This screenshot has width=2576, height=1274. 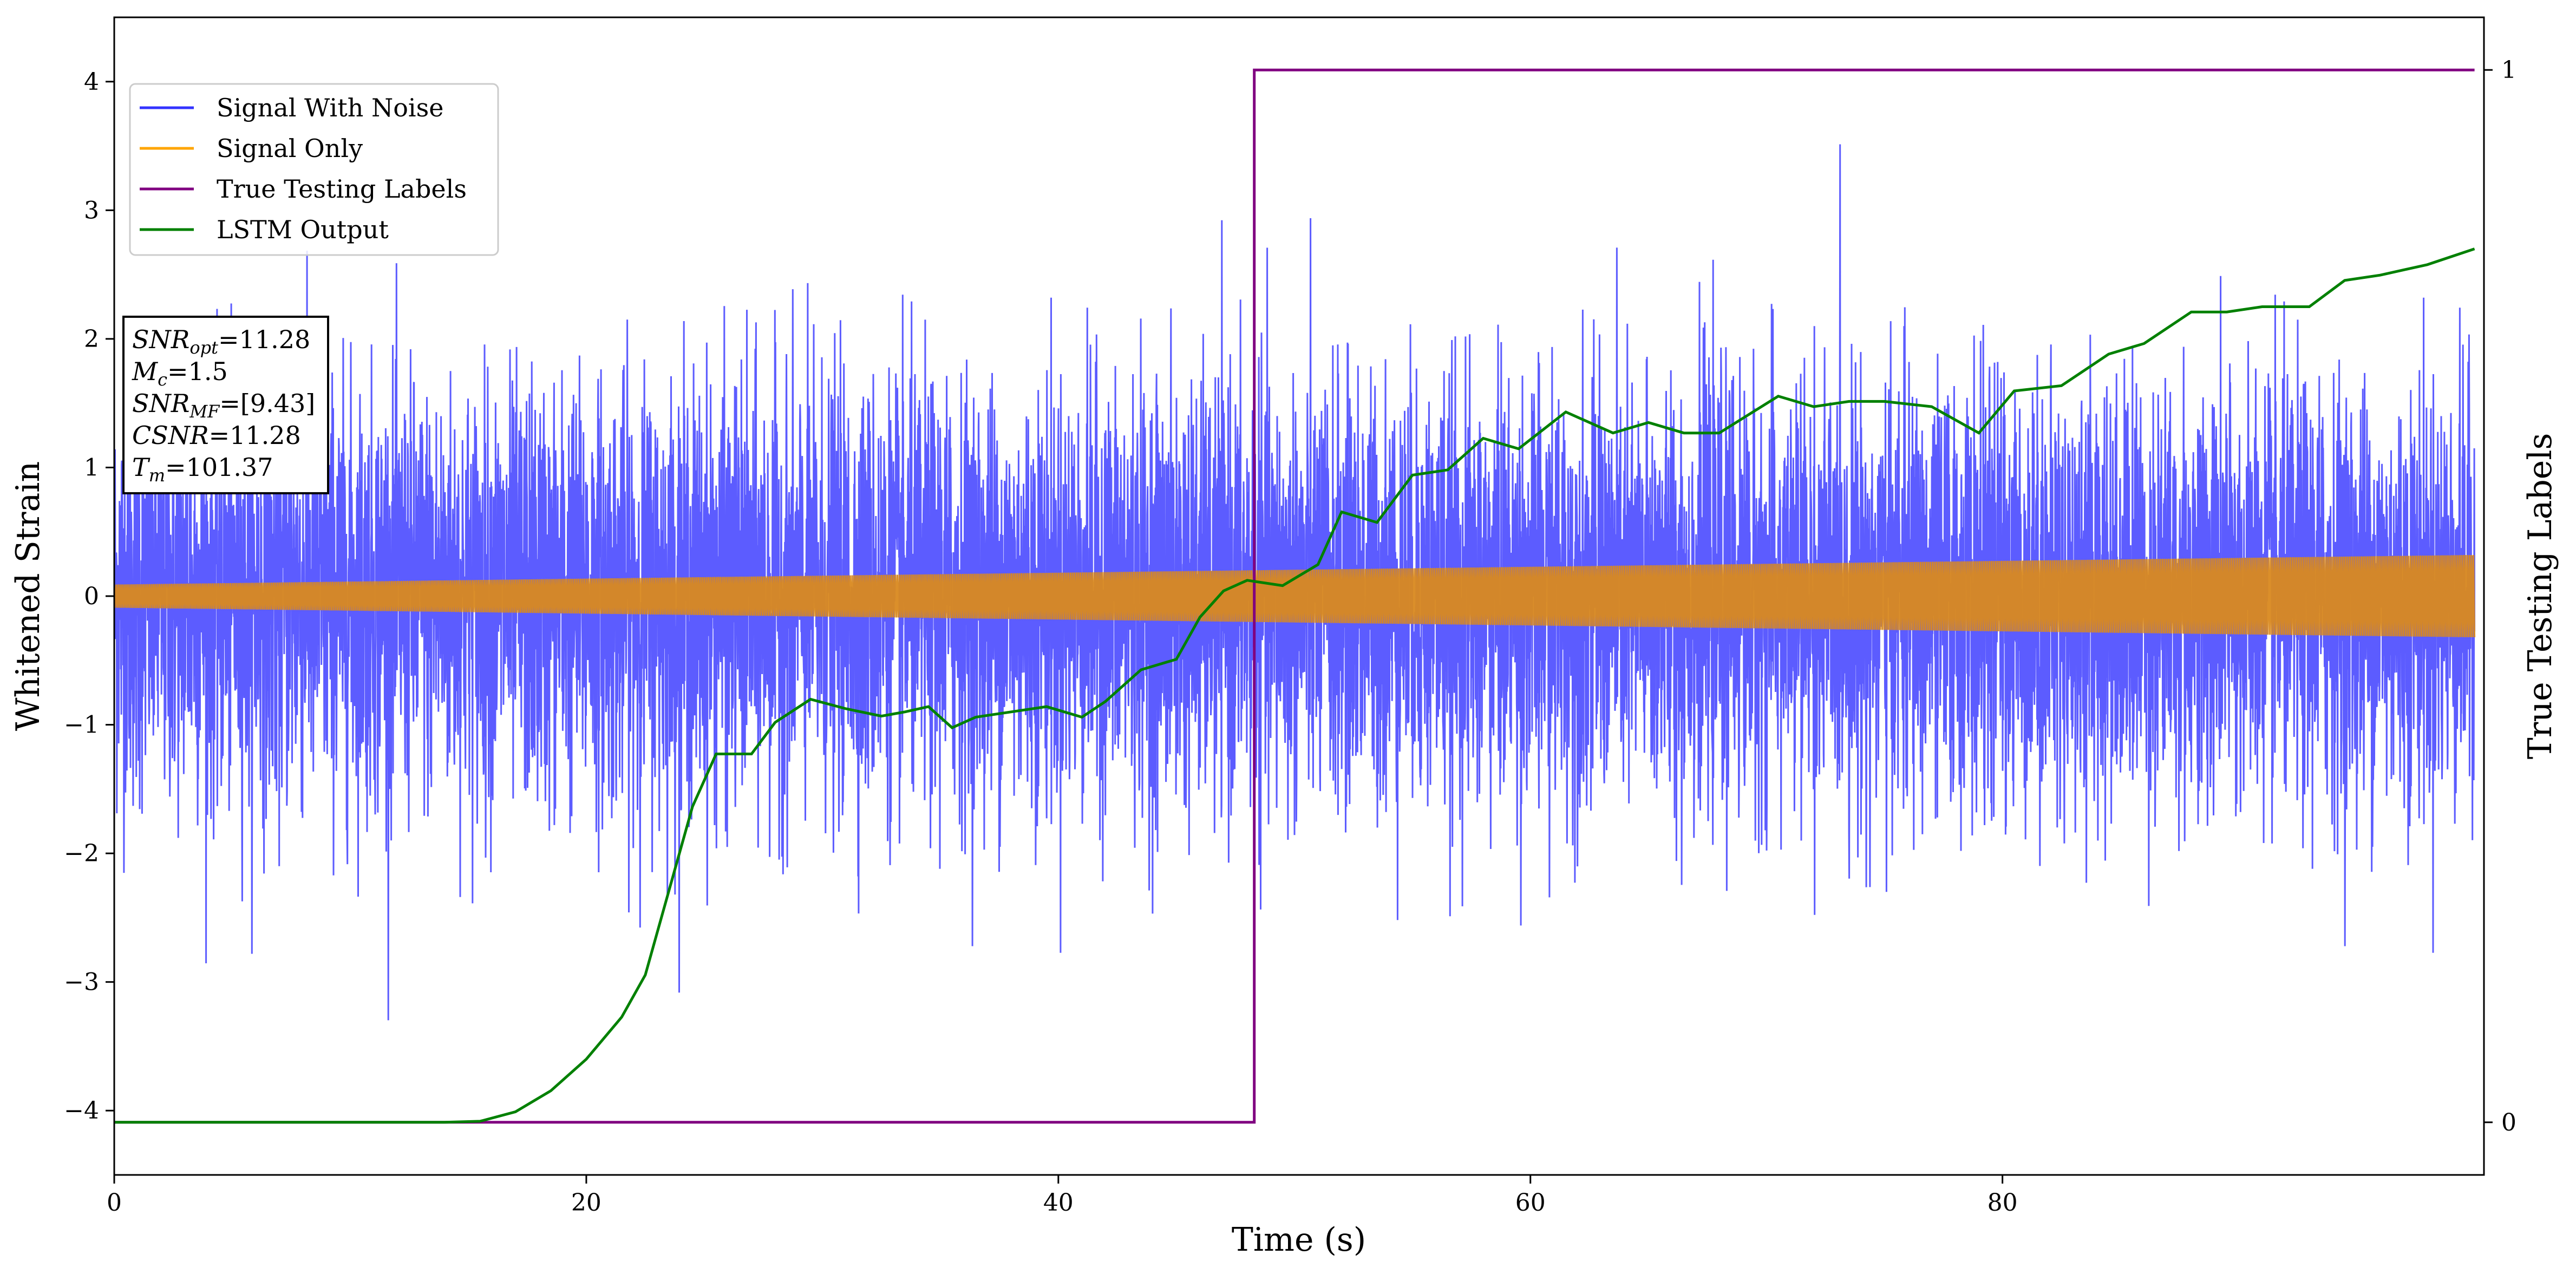 What do you see at coordinates (221, 341) in the screenshot?
I see `parameter-line: SNRopt=11.28` at bounding box center [221, 341].